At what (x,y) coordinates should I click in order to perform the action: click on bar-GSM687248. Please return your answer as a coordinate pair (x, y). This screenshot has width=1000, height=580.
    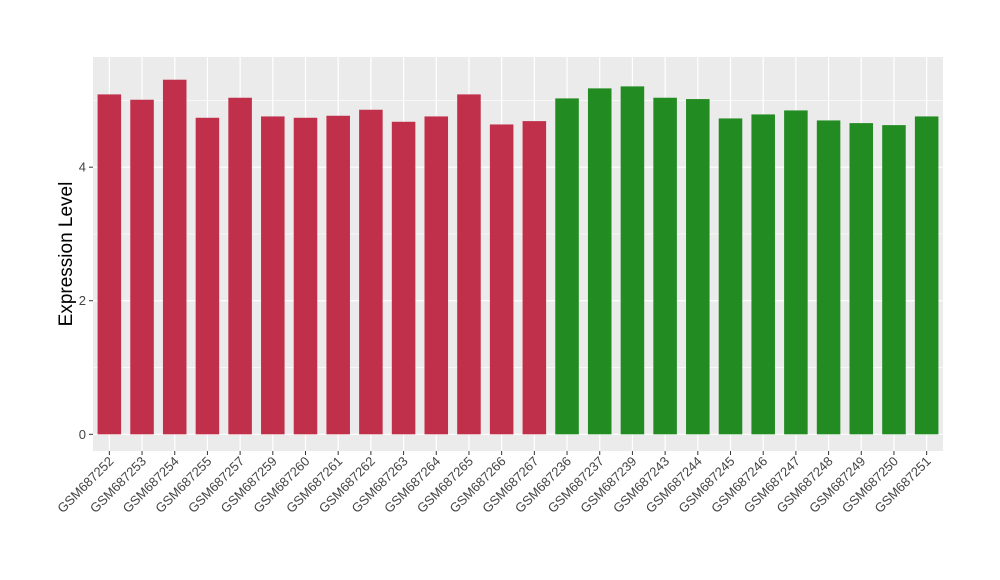
    Looking at the image, I should click on (828, 277).